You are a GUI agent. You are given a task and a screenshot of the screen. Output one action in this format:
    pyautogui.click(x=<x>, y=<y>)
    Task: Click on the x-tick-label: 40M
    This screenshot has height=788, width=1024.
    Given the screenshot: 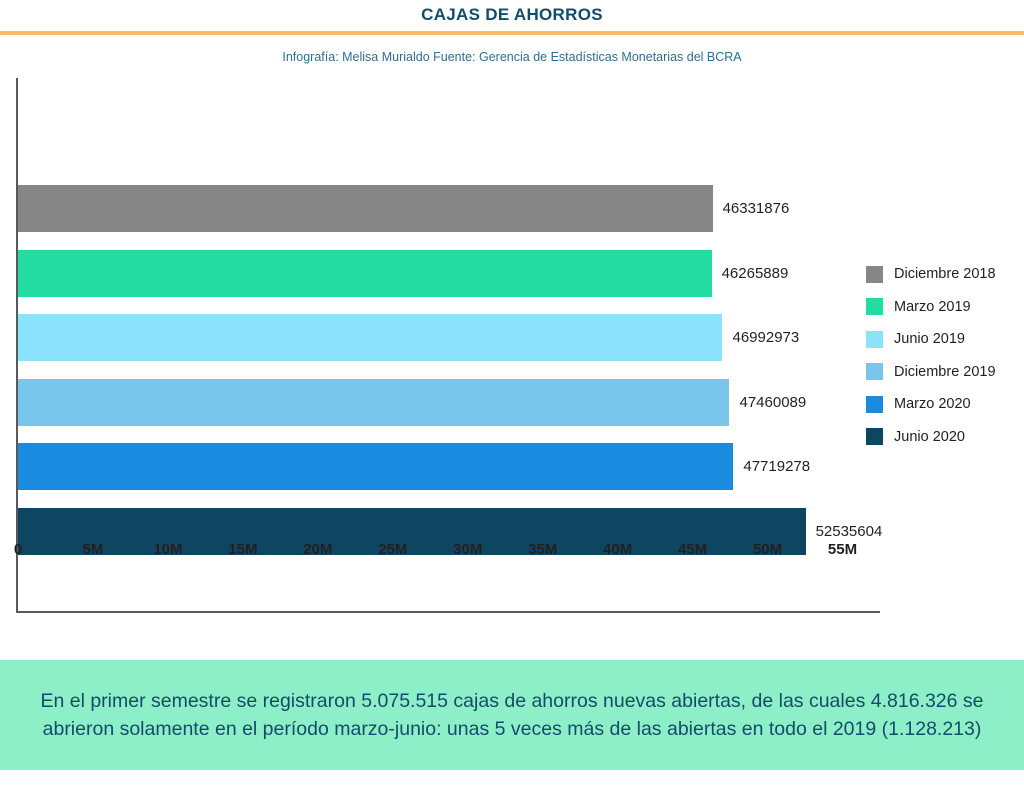 What is the action you would take?
    pyautogui.click(x=618, y=549)
    